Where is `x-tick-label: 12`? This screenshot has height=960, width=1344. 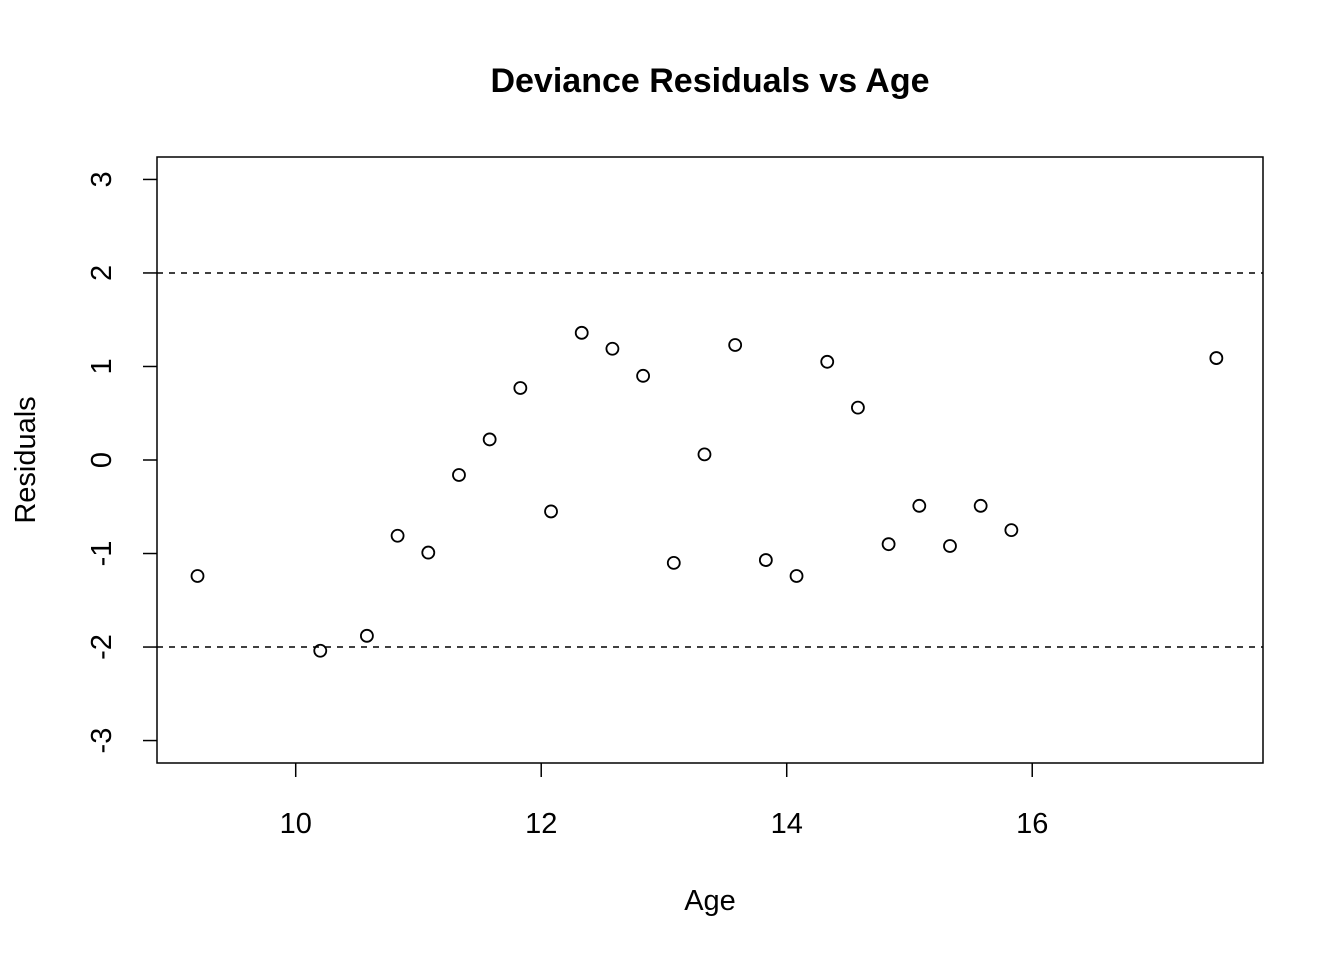 x-tick-label: 12 is located at coordinates (541, 824).